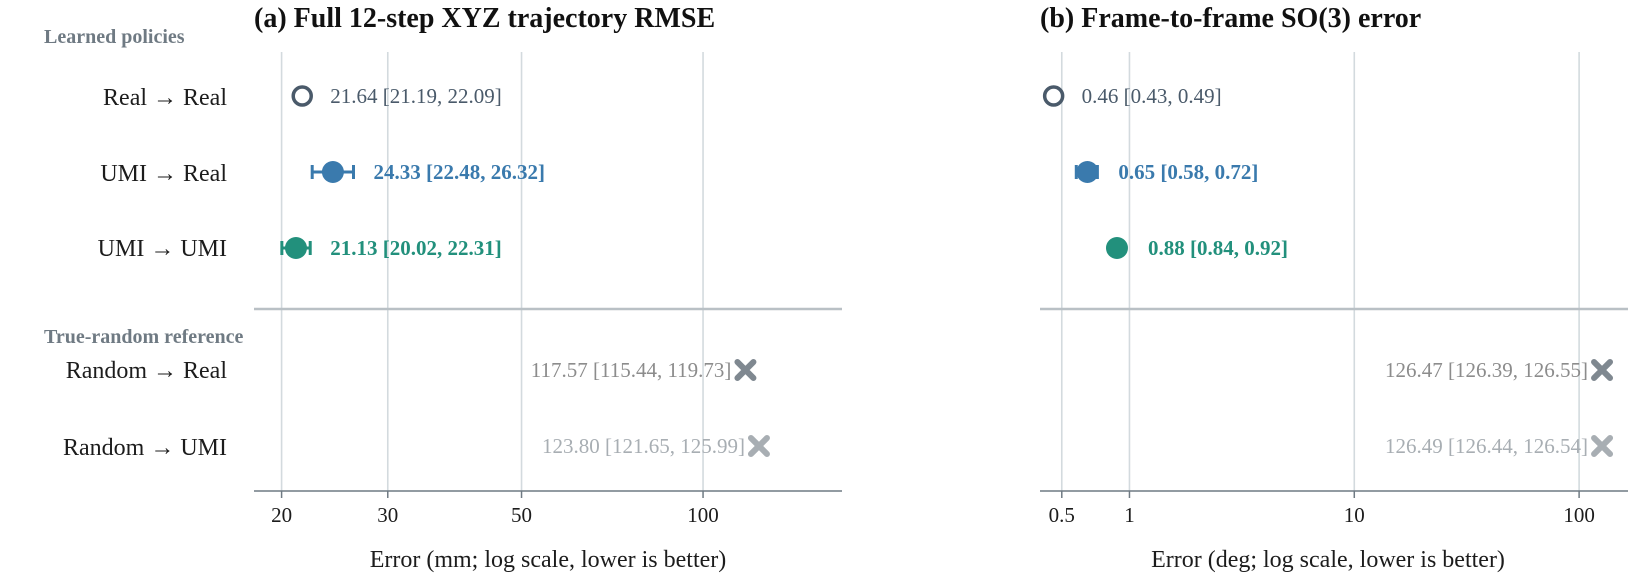  Describe the element at coordinates (1602, 446) in the screenshot. I see `panel-b-random-to-umi-marker` at that location.